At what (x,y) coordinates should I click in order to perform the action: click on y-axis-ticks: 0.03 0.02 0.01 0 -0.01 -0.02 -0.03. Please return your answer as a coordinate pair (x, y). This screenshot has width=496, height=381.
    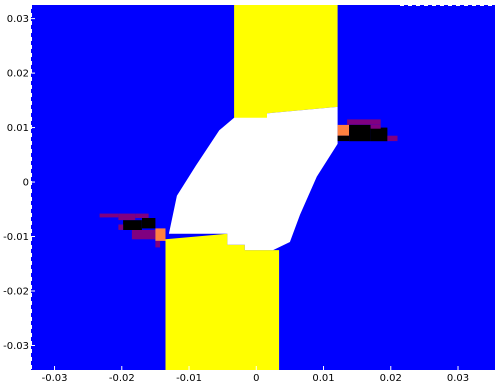
    Looking at the image, I should click on (19, 183).